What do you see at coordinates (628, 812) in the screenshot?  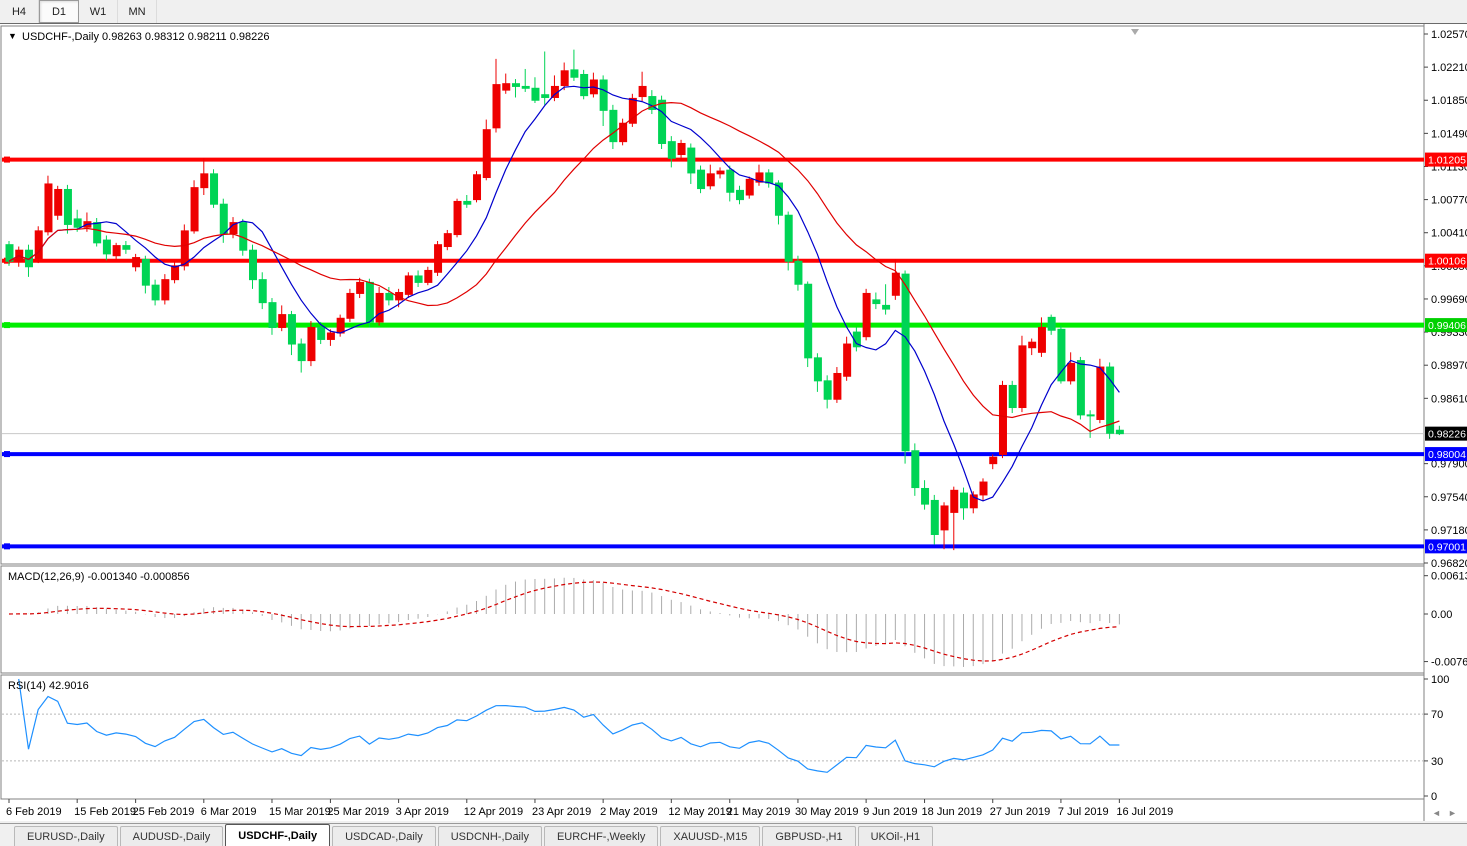 I see `date-tick-label: 2 May 2019` at bounding box center [628, 812].